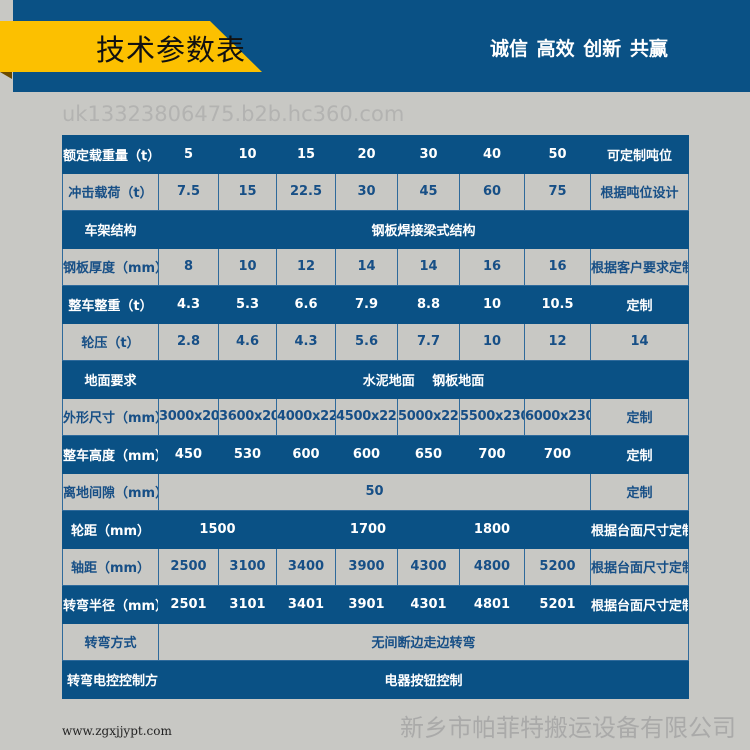  Describe the element at coordinates (375, 229) in the screenshot. I see `table-row: 车架结构 钢板焊接梁式结构` at that location.